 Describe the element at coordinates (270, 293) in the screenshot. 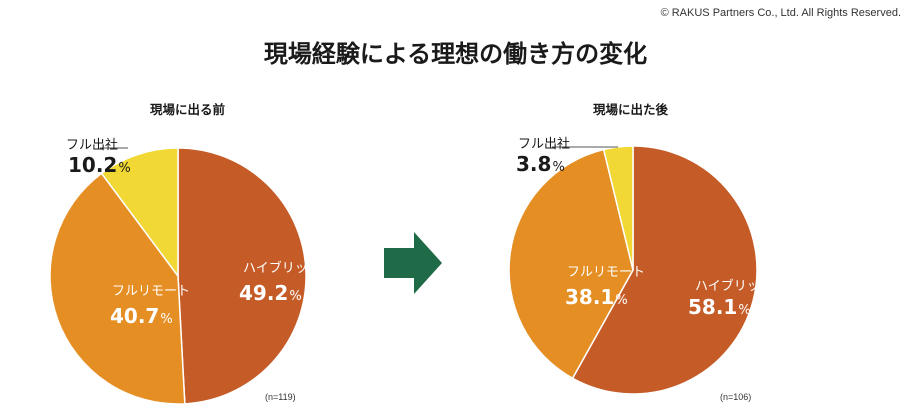

I see `slice-value-hybrid-before: 49.2%` at that location.